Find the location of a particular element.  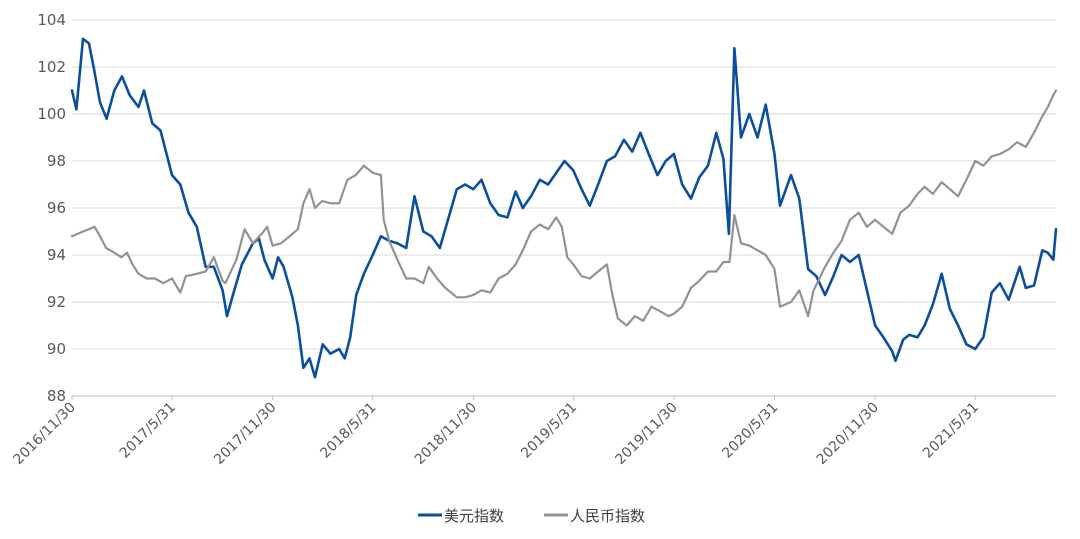

x-tick-label: 2017/11/30 is located at coordinates (245, 434).